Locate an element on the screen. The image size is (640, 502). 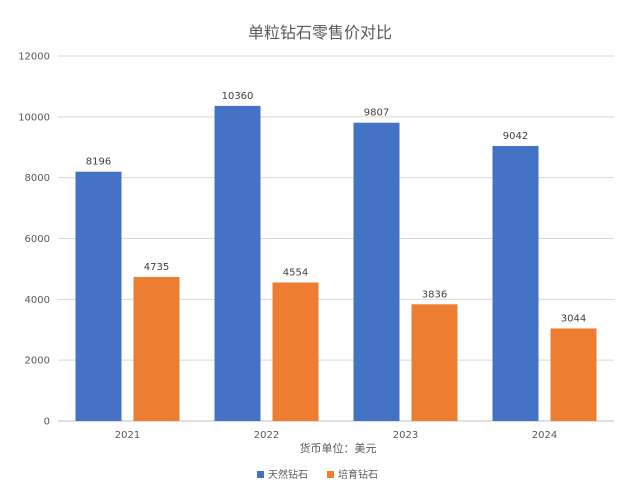
data-label: 4554 is located at coordinates (295, 272).